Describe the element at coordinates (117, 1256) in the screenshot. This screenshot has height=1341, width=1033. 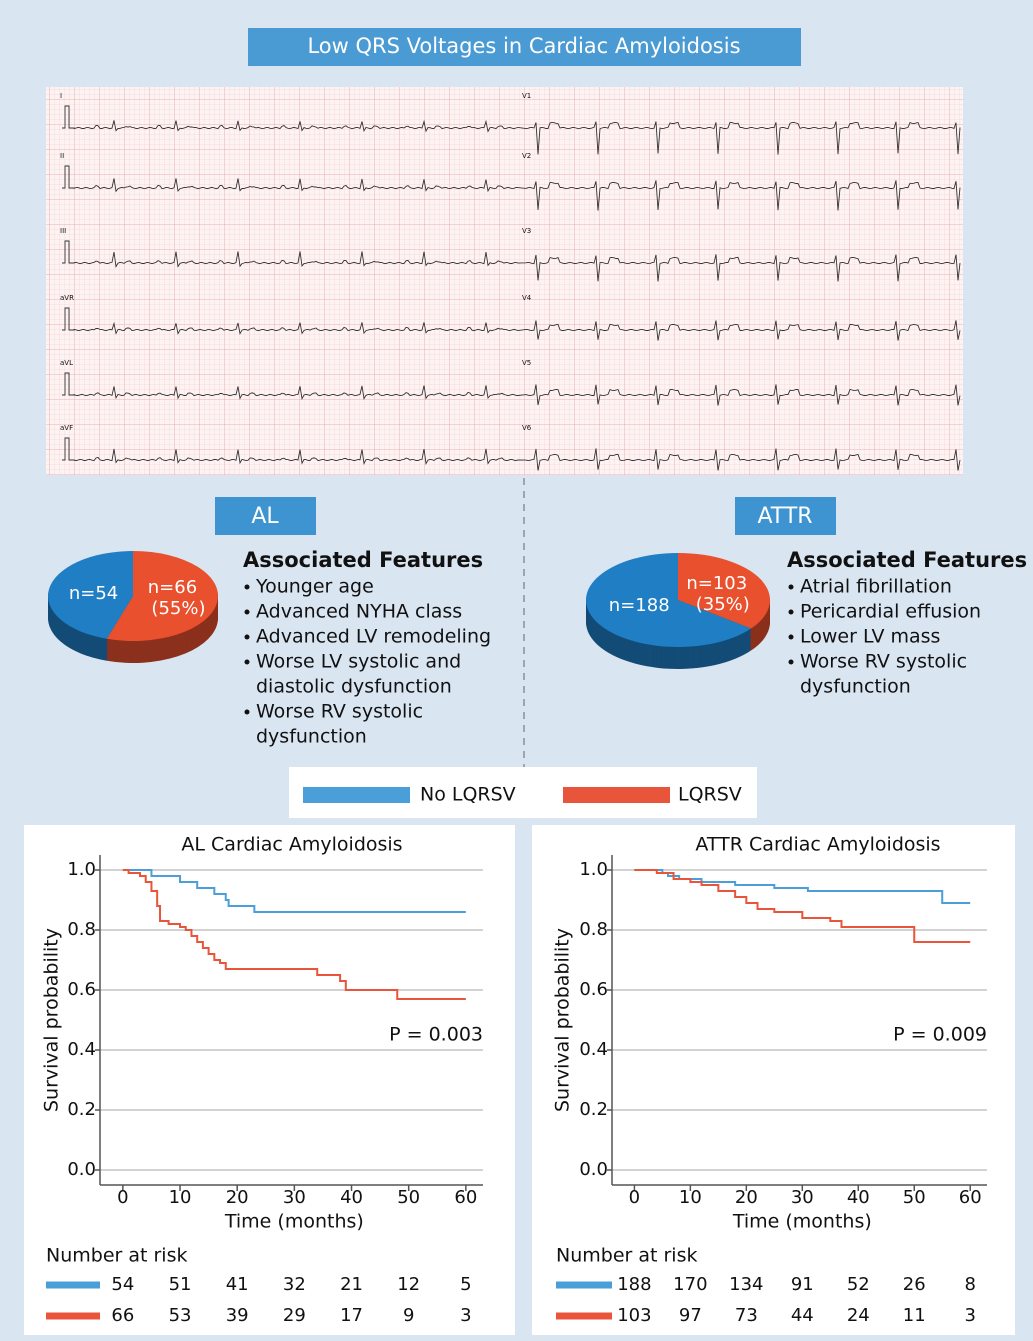
I see `risk-title: Number at risk` at that location.